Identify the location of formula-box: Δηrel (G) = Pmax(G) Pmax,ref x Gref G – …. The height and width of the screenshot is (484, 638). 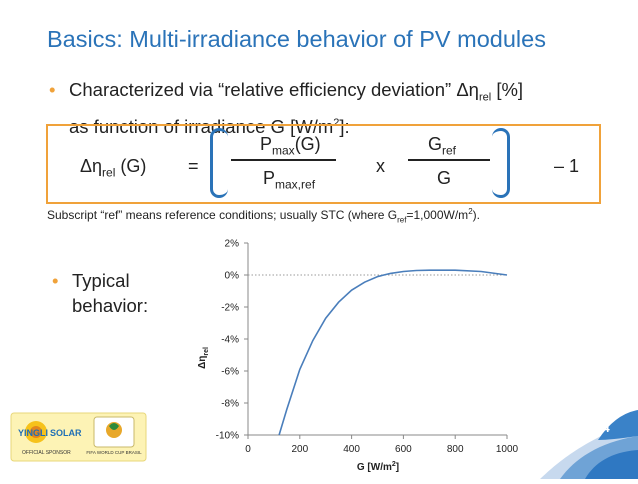
(323, 164).